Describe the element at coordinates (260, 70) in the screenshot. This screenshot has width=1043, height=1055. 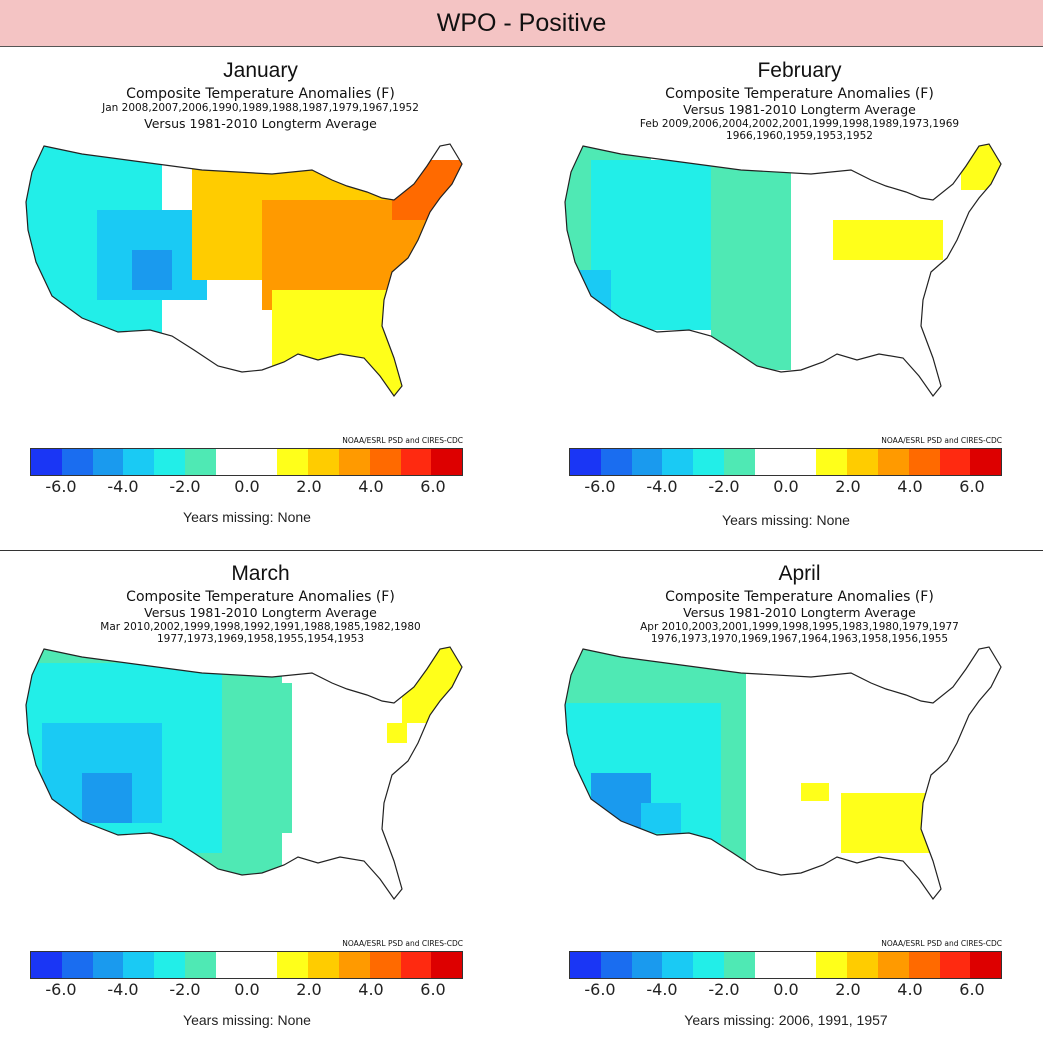
I see `panel-month-title: January` at that location.